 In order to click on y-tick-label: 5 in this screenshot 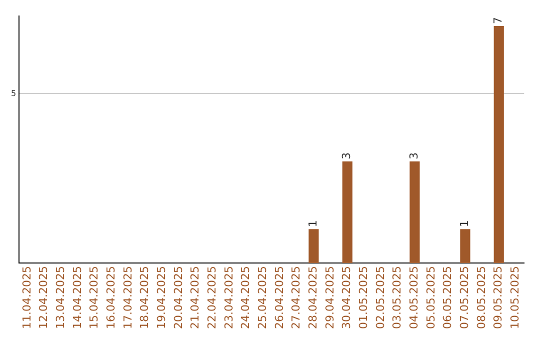, I will do `click(13, 93)`.